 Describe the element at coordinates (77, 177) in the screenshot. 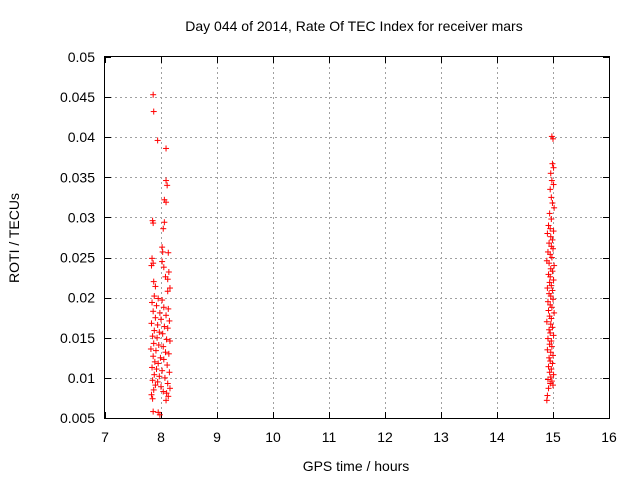

I see `y-tick-label: 0.035` at that location.